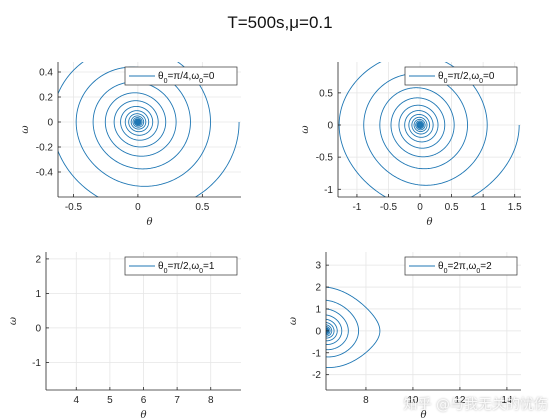  What do you see at coordinates (356, 207) in the screenshot?
I see `x-tick-label: -1` at bounding box center [356, 207].